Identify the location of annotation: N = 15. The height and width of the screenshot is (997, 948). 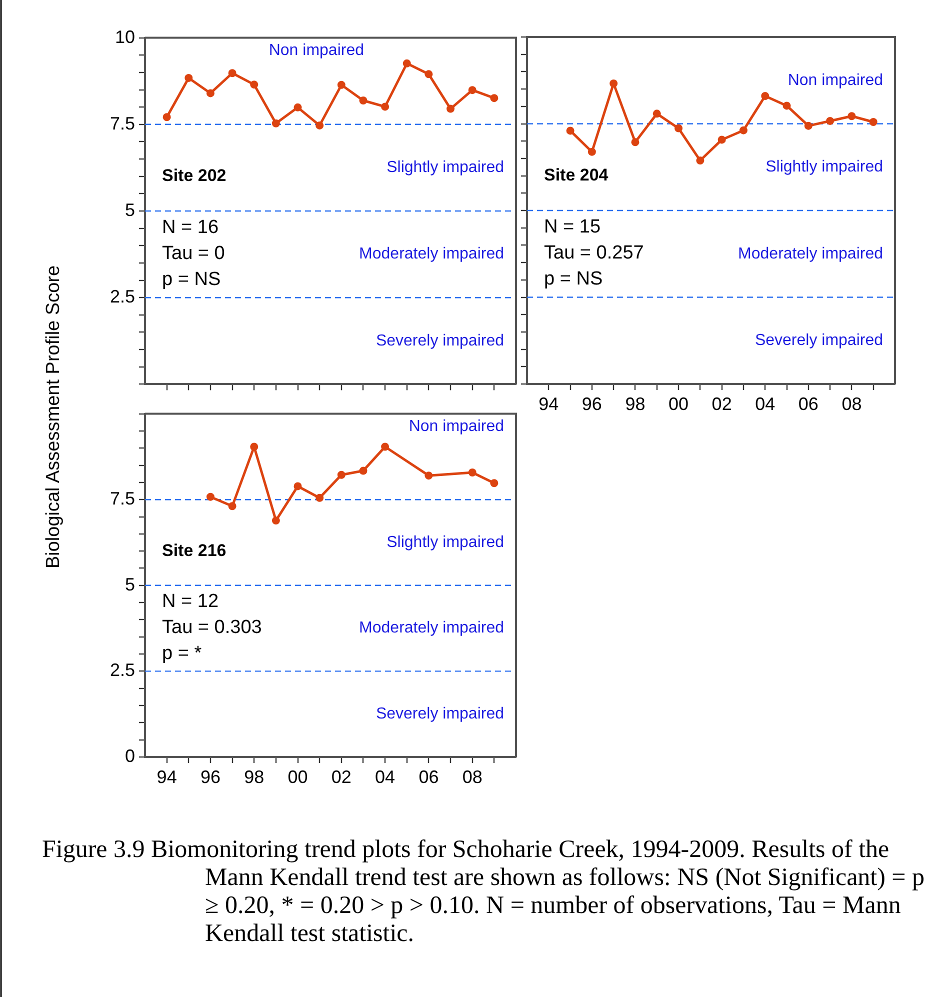
(572, 227).